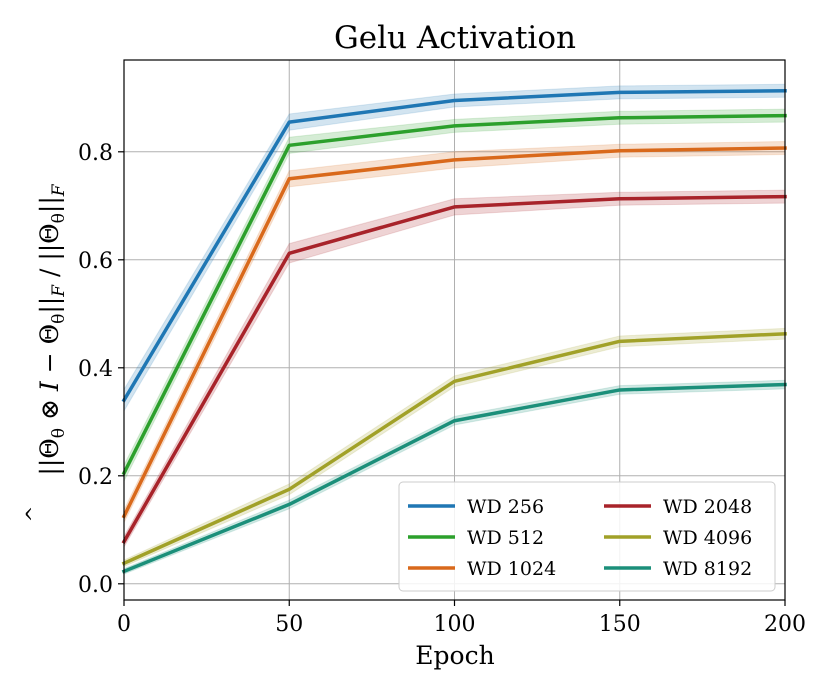 This screenshot has height=692, width=830. I want to click on legend-box, so click(587, 536).